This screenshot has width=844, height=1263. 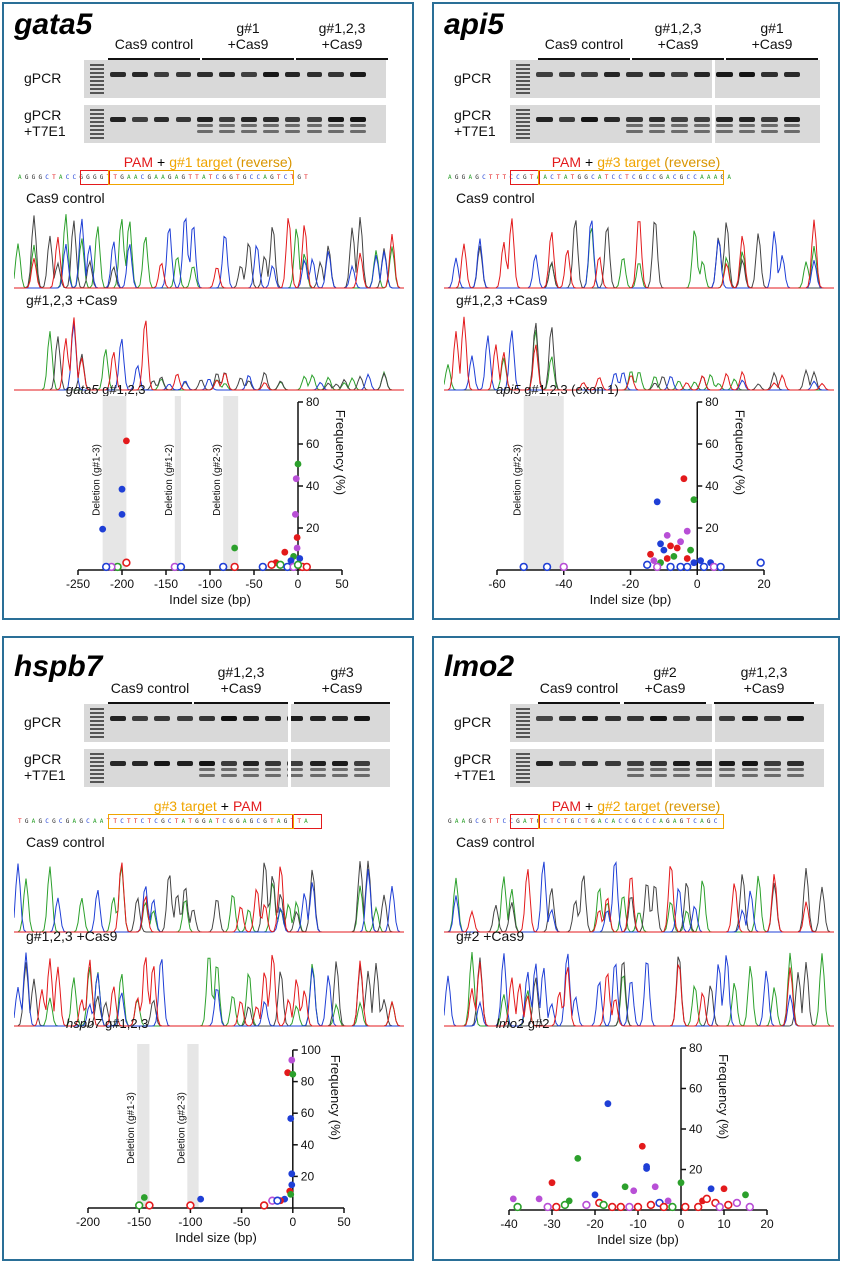 I want to click on y-tick-label: 40, so click(x=712, y=486).